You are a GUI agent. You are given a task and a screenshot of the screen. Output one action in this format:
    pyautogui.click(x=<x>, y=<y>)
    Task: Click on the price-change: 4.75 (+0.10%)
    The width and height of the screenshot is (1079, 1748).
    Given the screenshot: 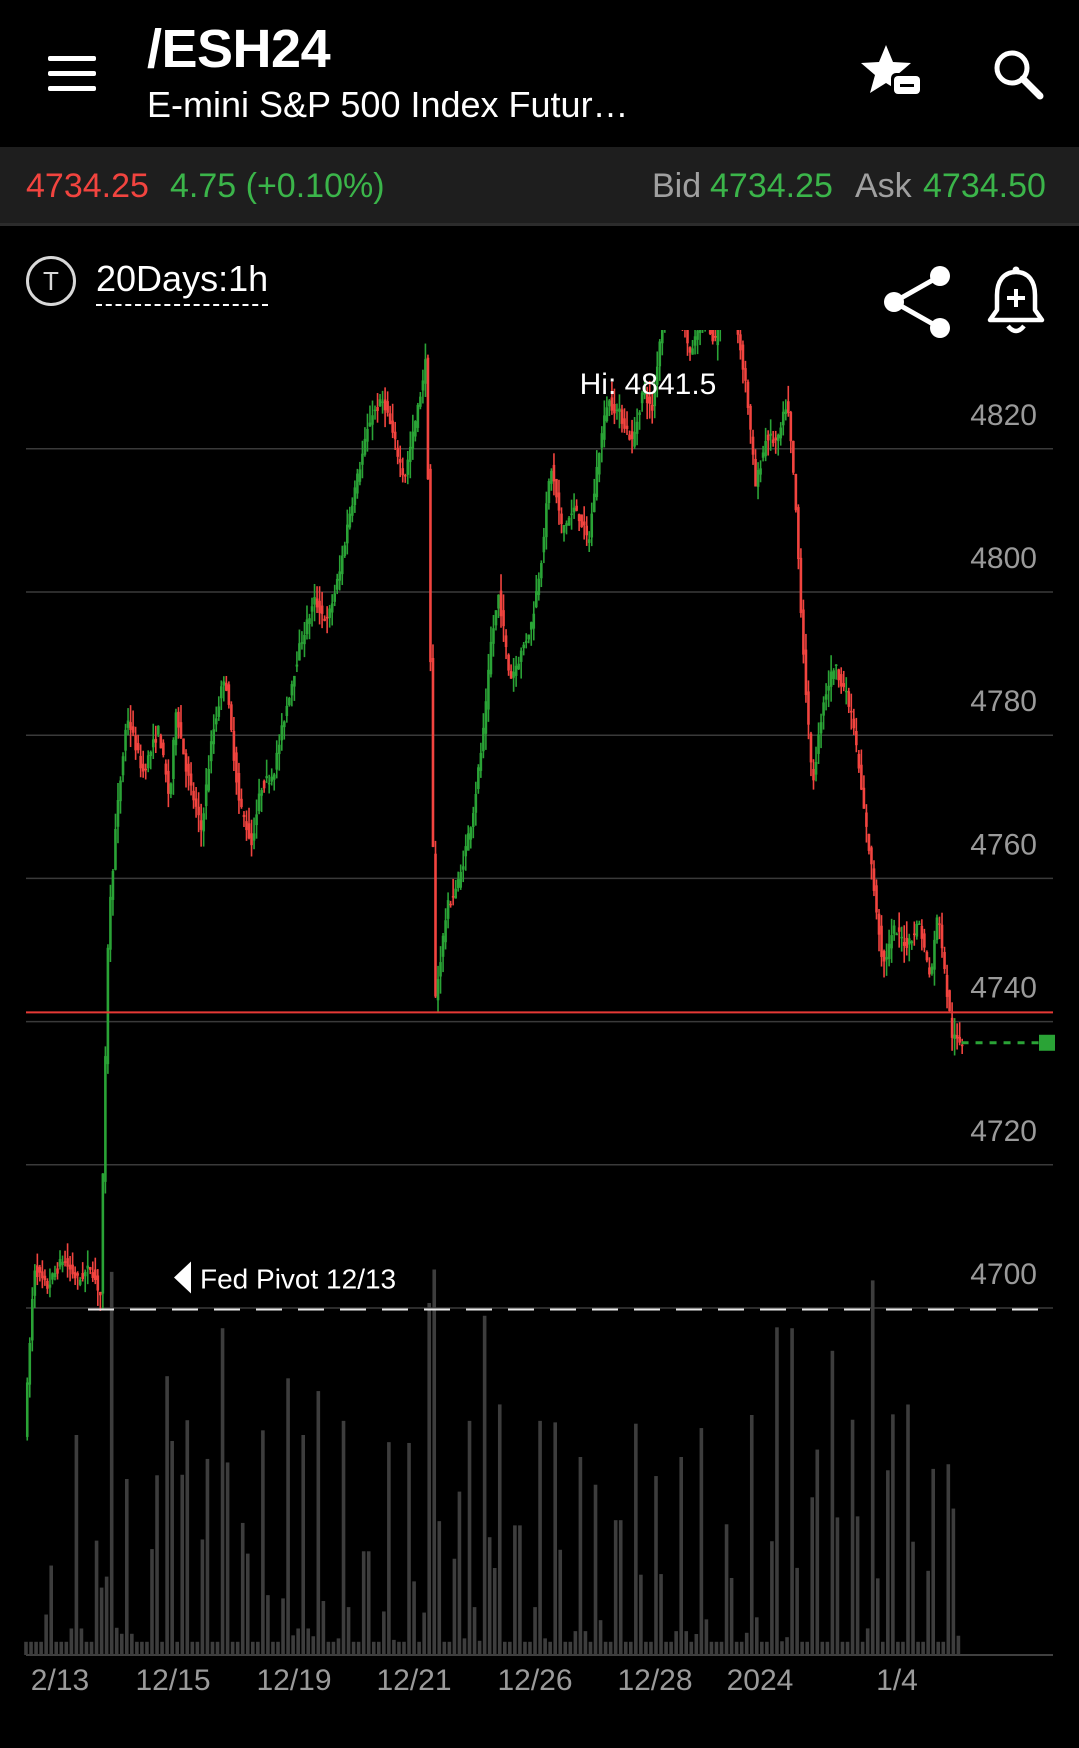 What is the action you would take?
    pyautogui.click(x=277, y=186)
    